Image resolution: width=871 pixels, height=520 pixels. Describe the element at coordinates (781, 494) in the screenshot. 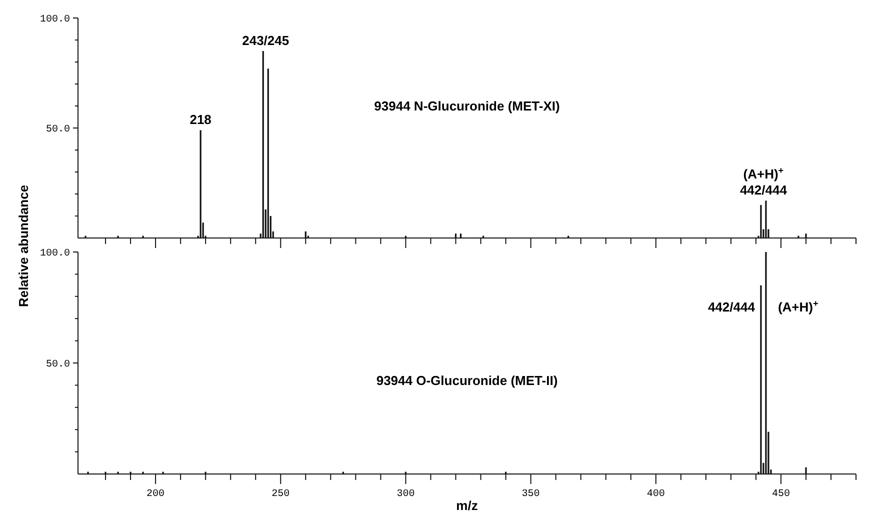

I see `x-tick-label: 450` at that location.